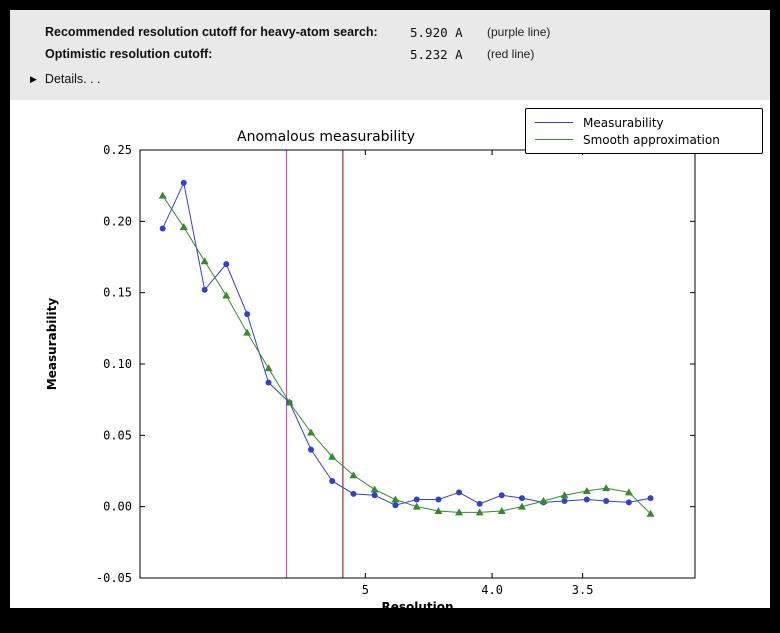 Image resolution: width=780 pixels, height=633 pixels. I want to click on chart-legend: Measurability Smooth approximation, so click(644, 131).